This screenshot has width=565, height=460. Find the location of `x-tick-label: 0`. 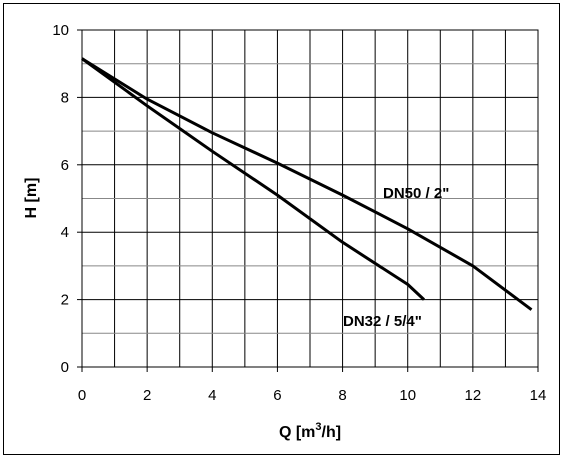

x-tick-label: 0 is located at coordinates (82, 395).